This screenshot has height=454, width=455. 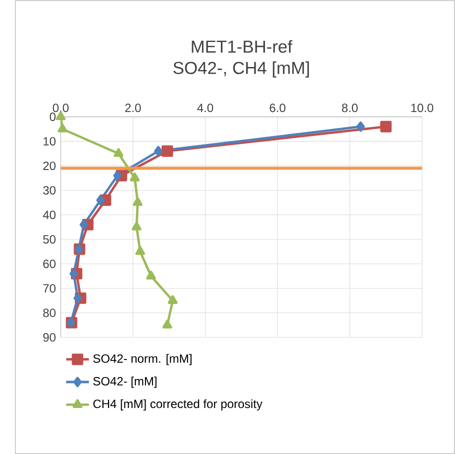 I want to click on x-tick-label: 0.0, so click(x=60, y=108).